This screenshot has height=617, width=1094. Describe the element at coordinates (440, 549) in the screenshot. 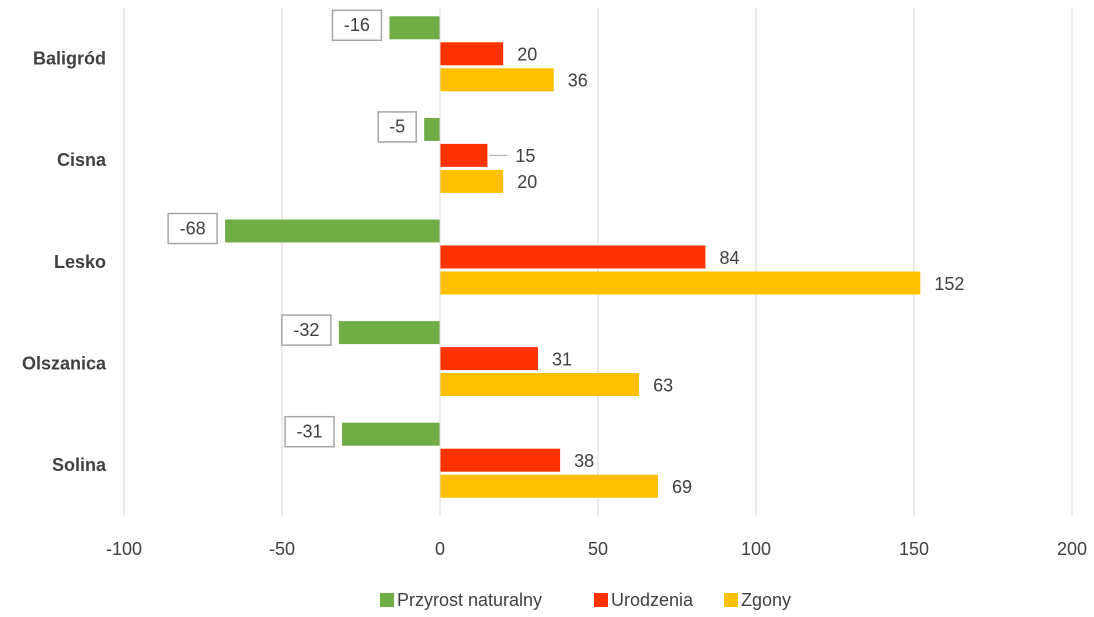

I see `x-tick-label: 0` at that location.